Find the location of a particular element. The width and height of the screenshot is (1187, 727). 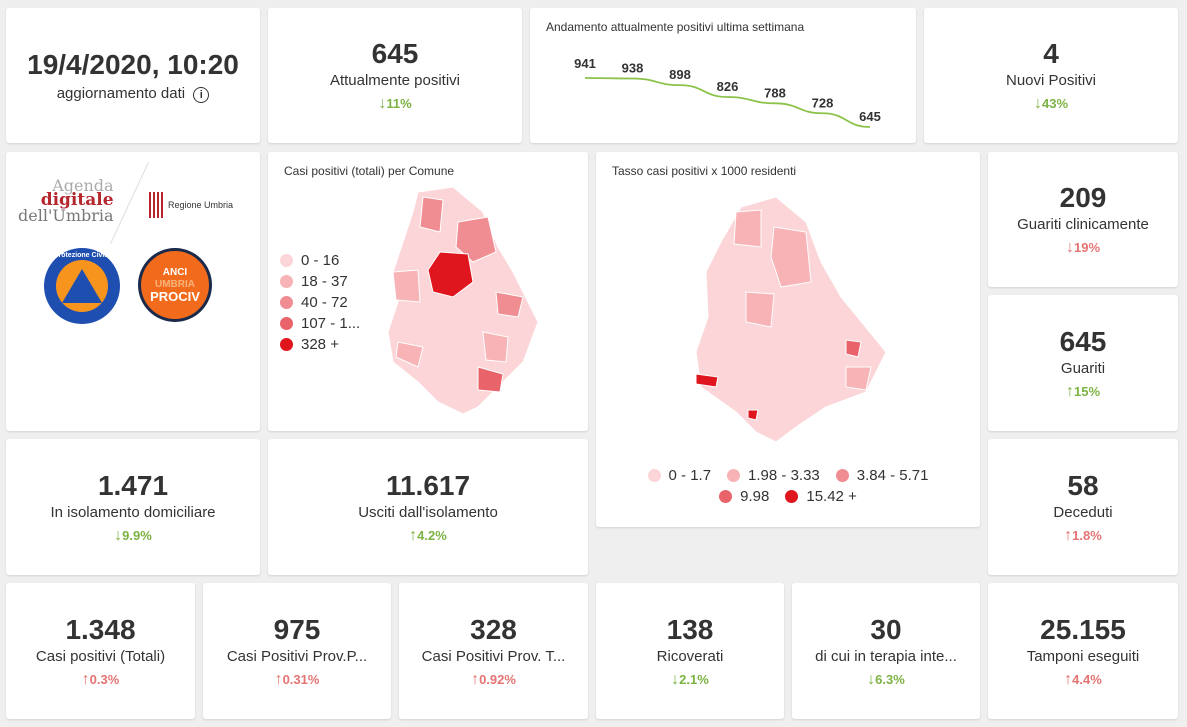

kpi-value: 1.348 is located at coordinates (100, 629).